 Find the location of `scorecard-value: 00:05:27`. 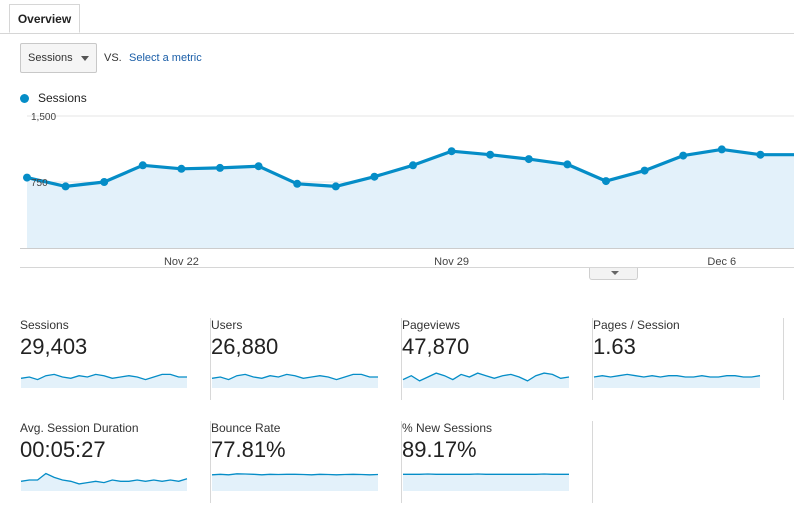

scorecard-value: 00:05:27 is located at coordinates (63, 449).